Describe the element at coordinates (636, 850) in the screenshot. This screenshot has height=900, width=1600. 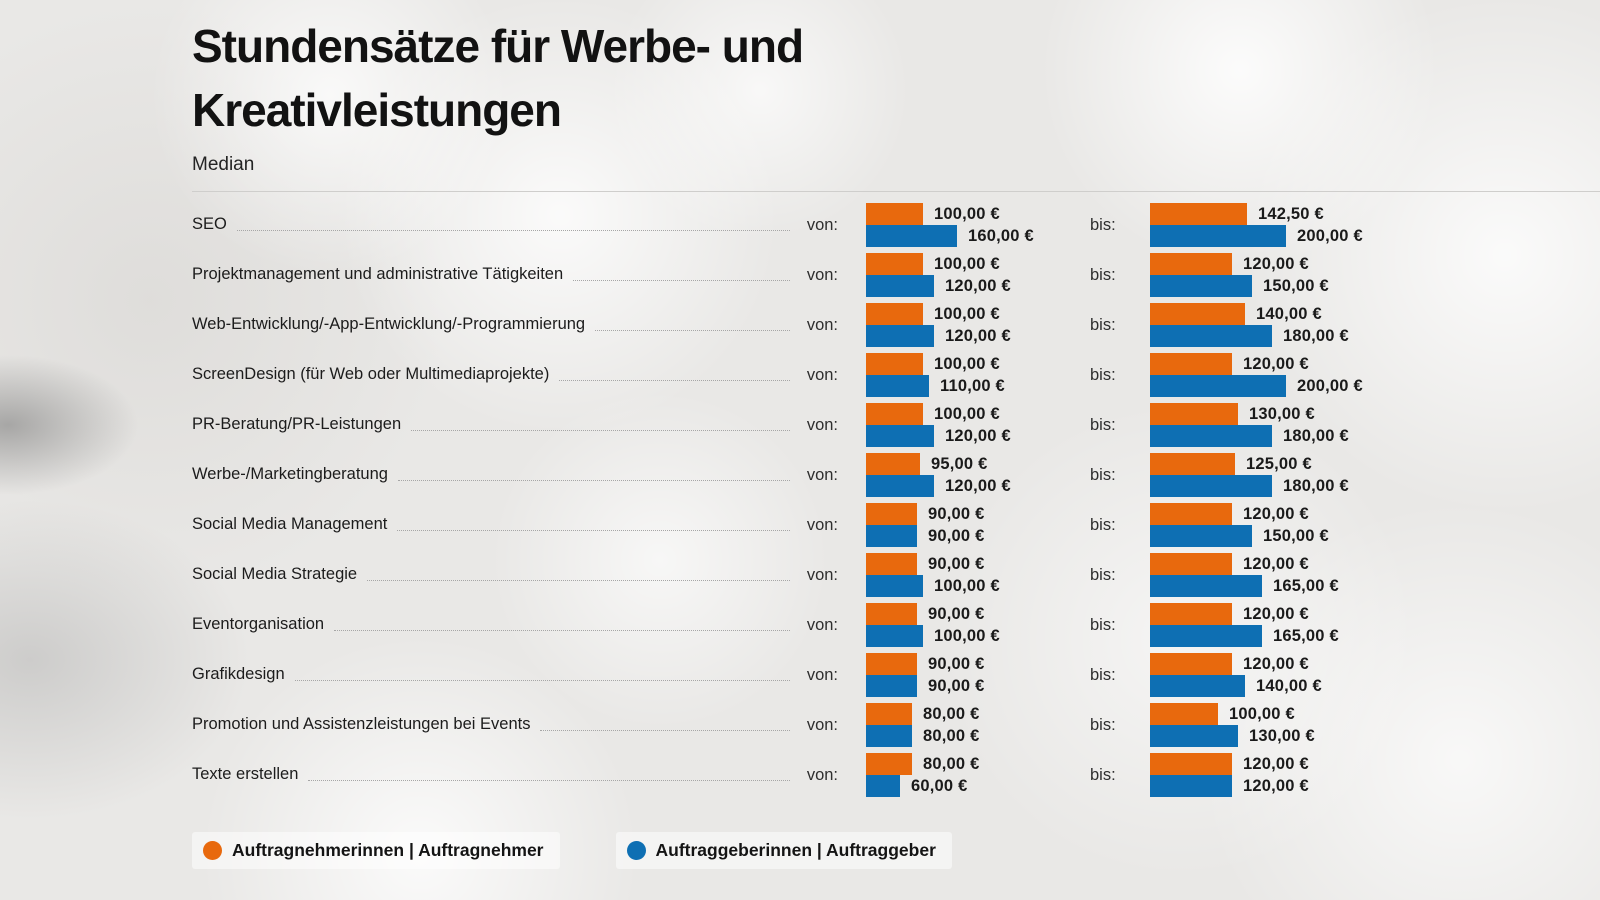
I see `legend-dot` at that location.